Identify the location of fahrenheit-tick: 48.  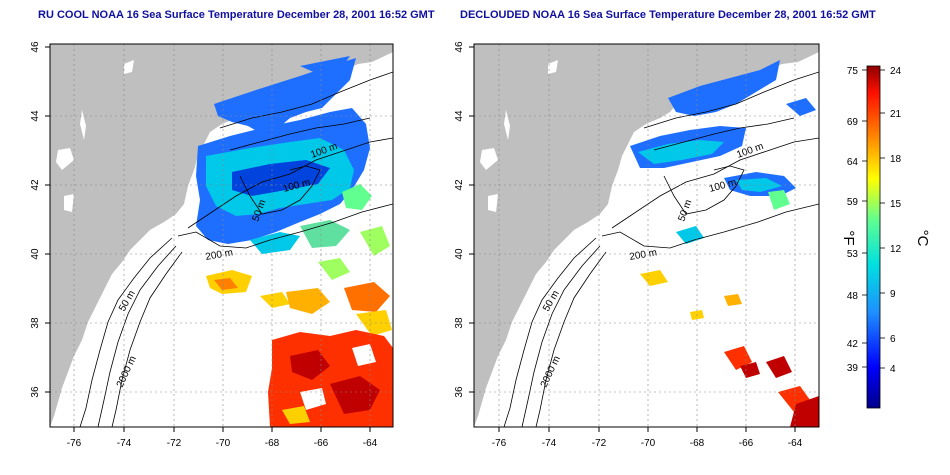
(853, 296).